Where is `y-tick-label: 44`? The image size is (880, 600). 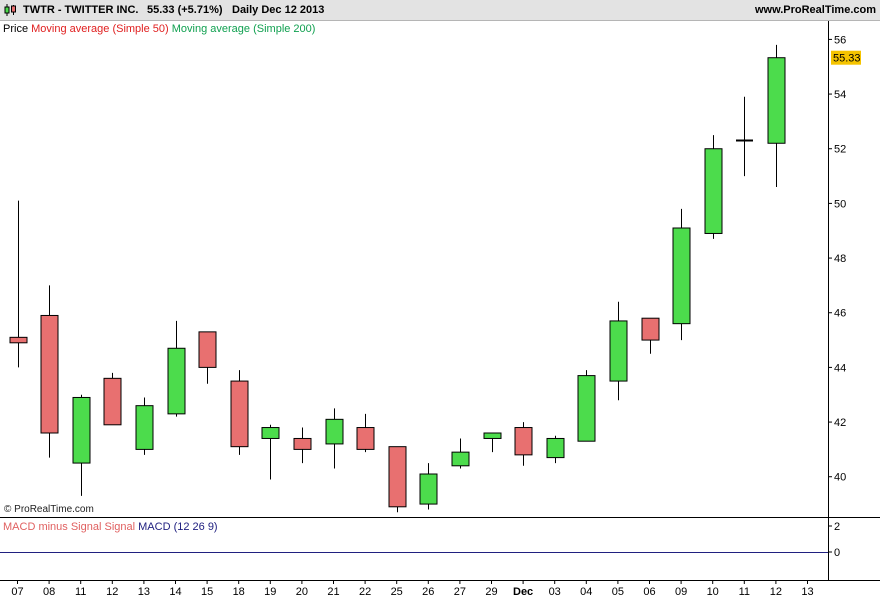 y-tick-label: 44 is located at coordinates (840, 368).